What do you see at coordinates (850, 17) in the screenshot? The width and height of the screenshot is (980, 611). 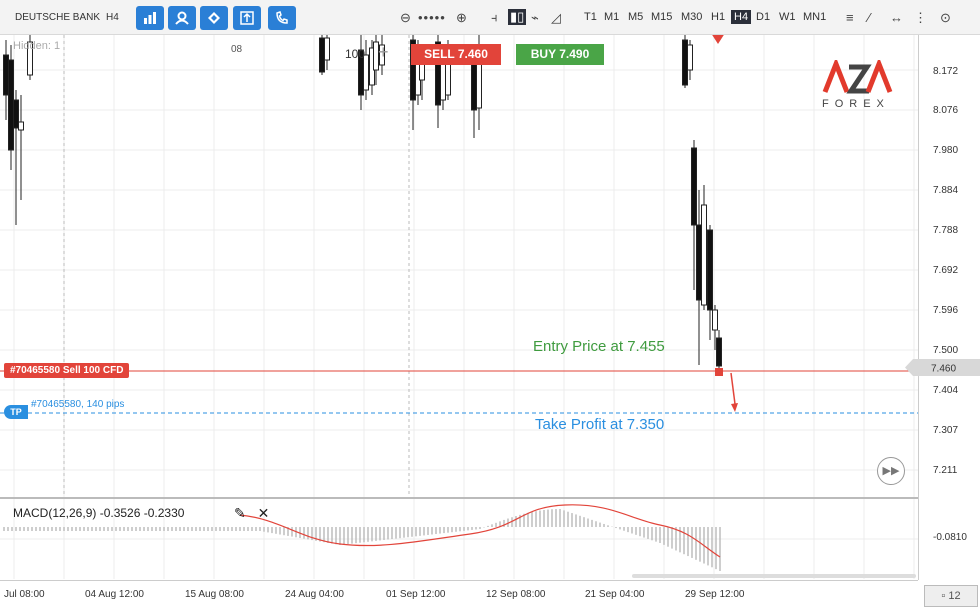 I see `indicator-icon: ≡` at bounding box center [850, 17].